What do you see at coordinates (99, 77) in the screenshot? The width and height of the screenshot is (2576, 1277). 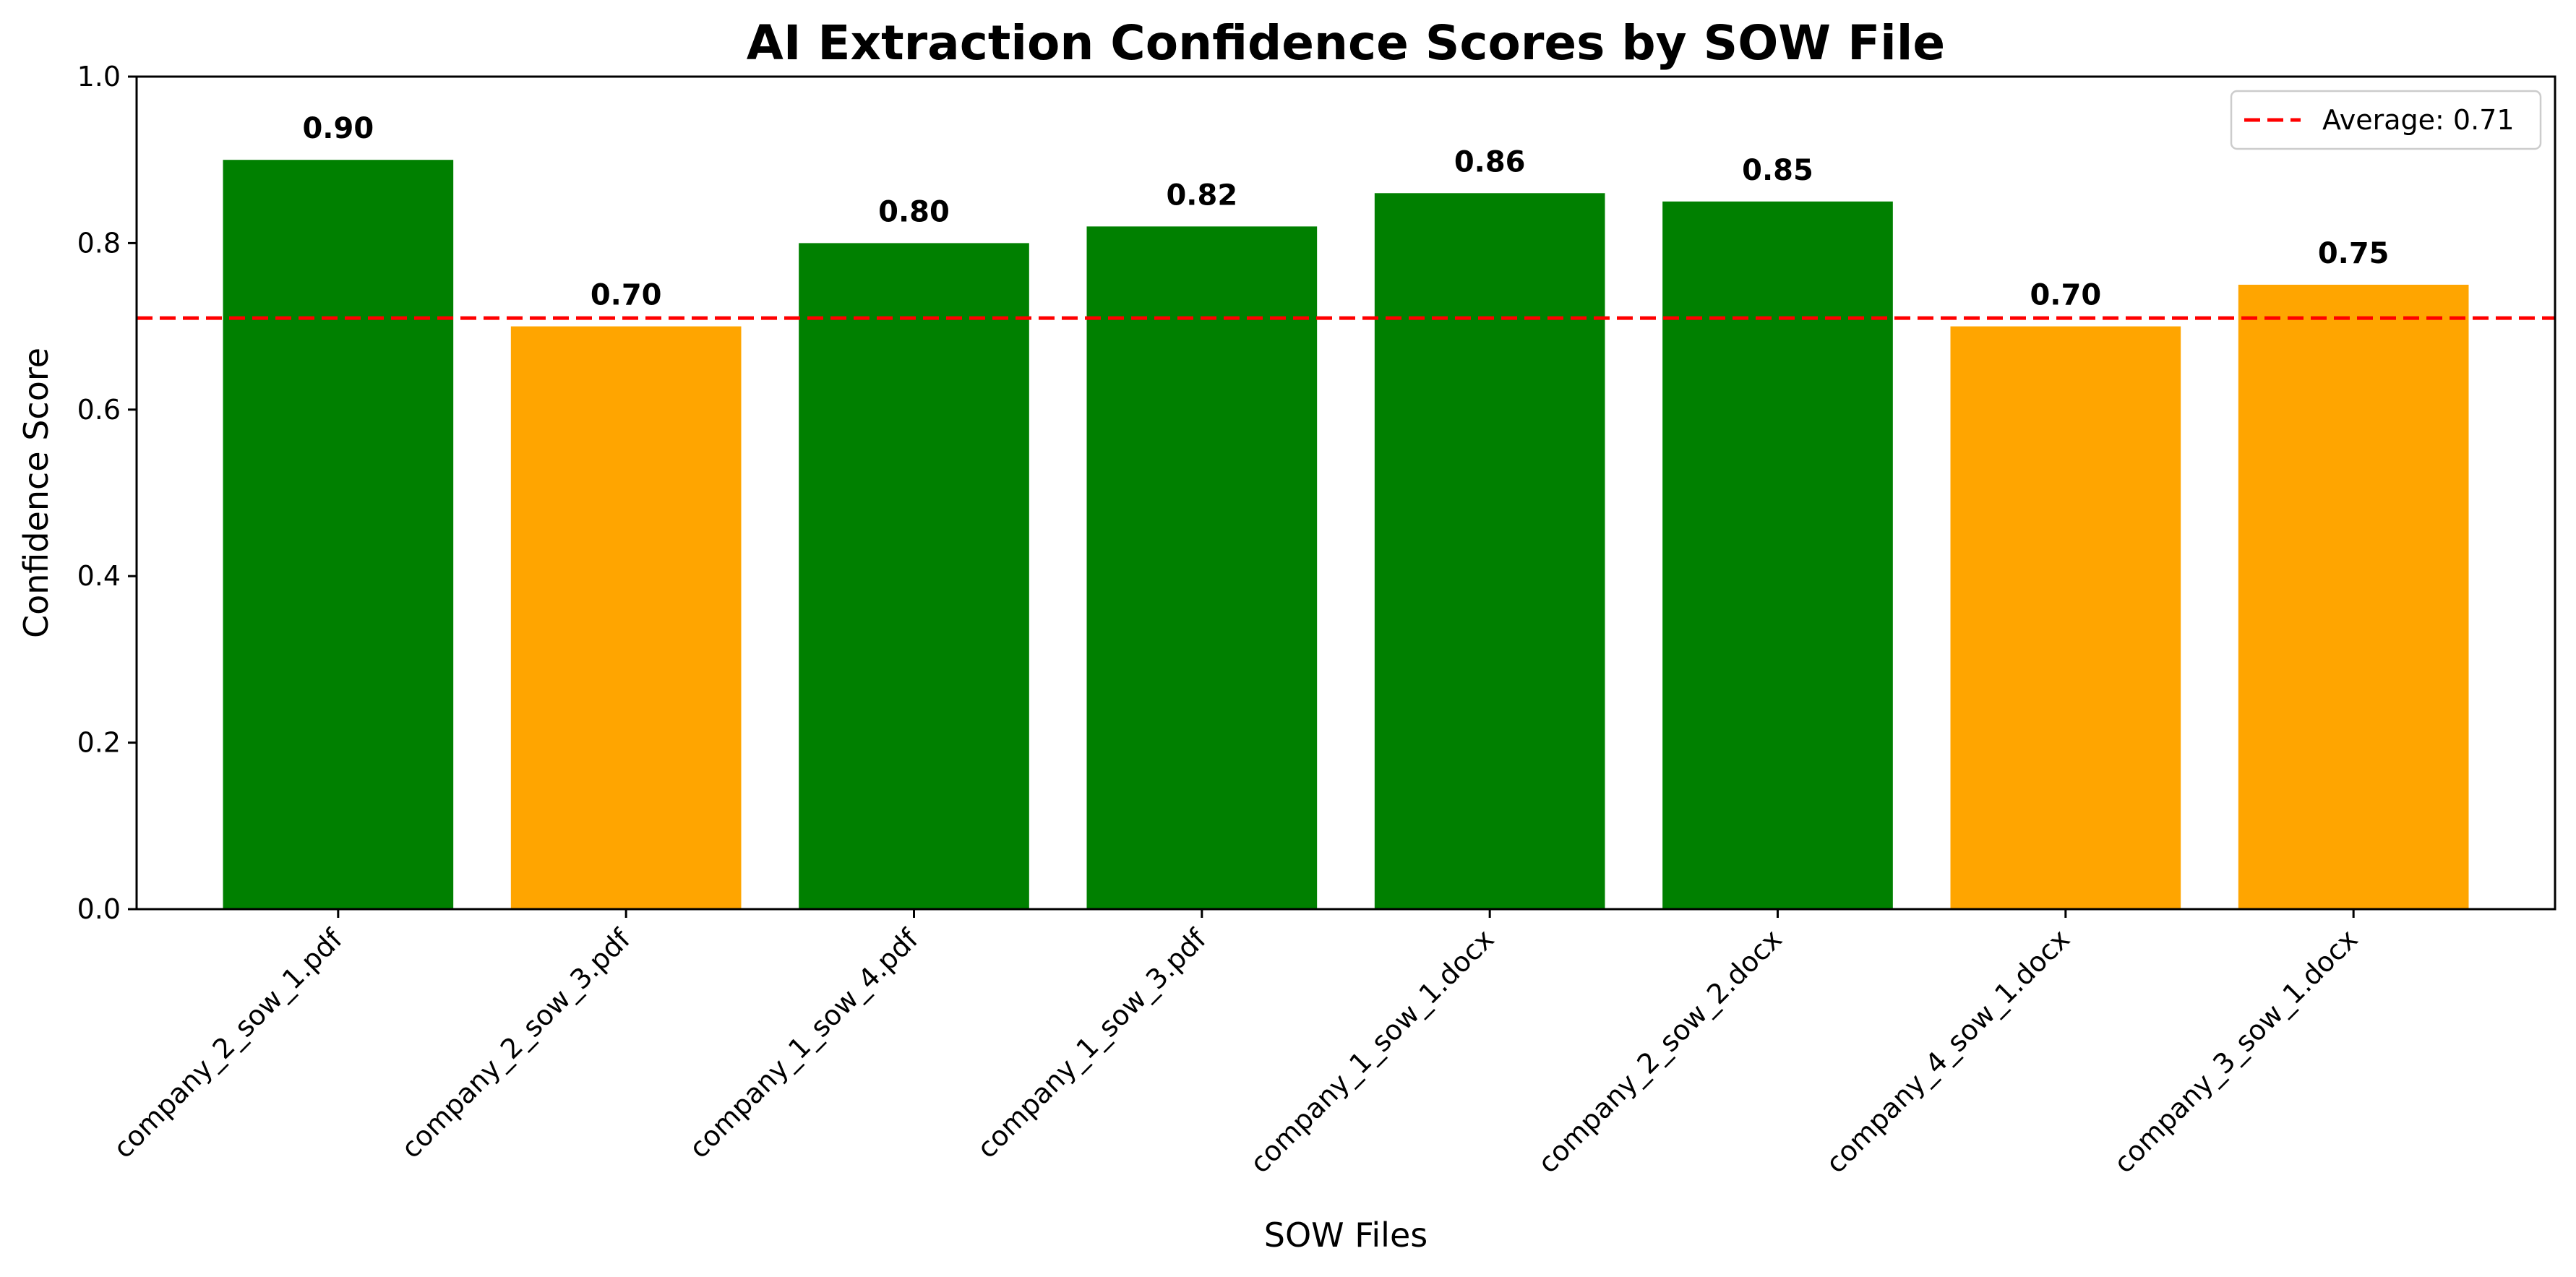 I see `y-tick-label: 1.0` at bounding box center [99, 77].